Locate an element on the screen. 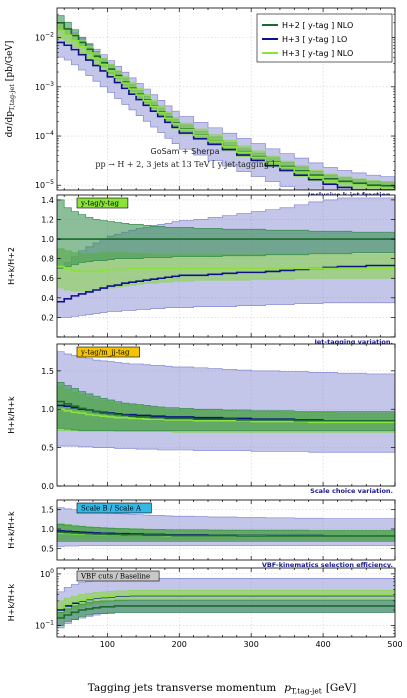  y-tick-label: 0.8 is located at coordinates (47, 259).